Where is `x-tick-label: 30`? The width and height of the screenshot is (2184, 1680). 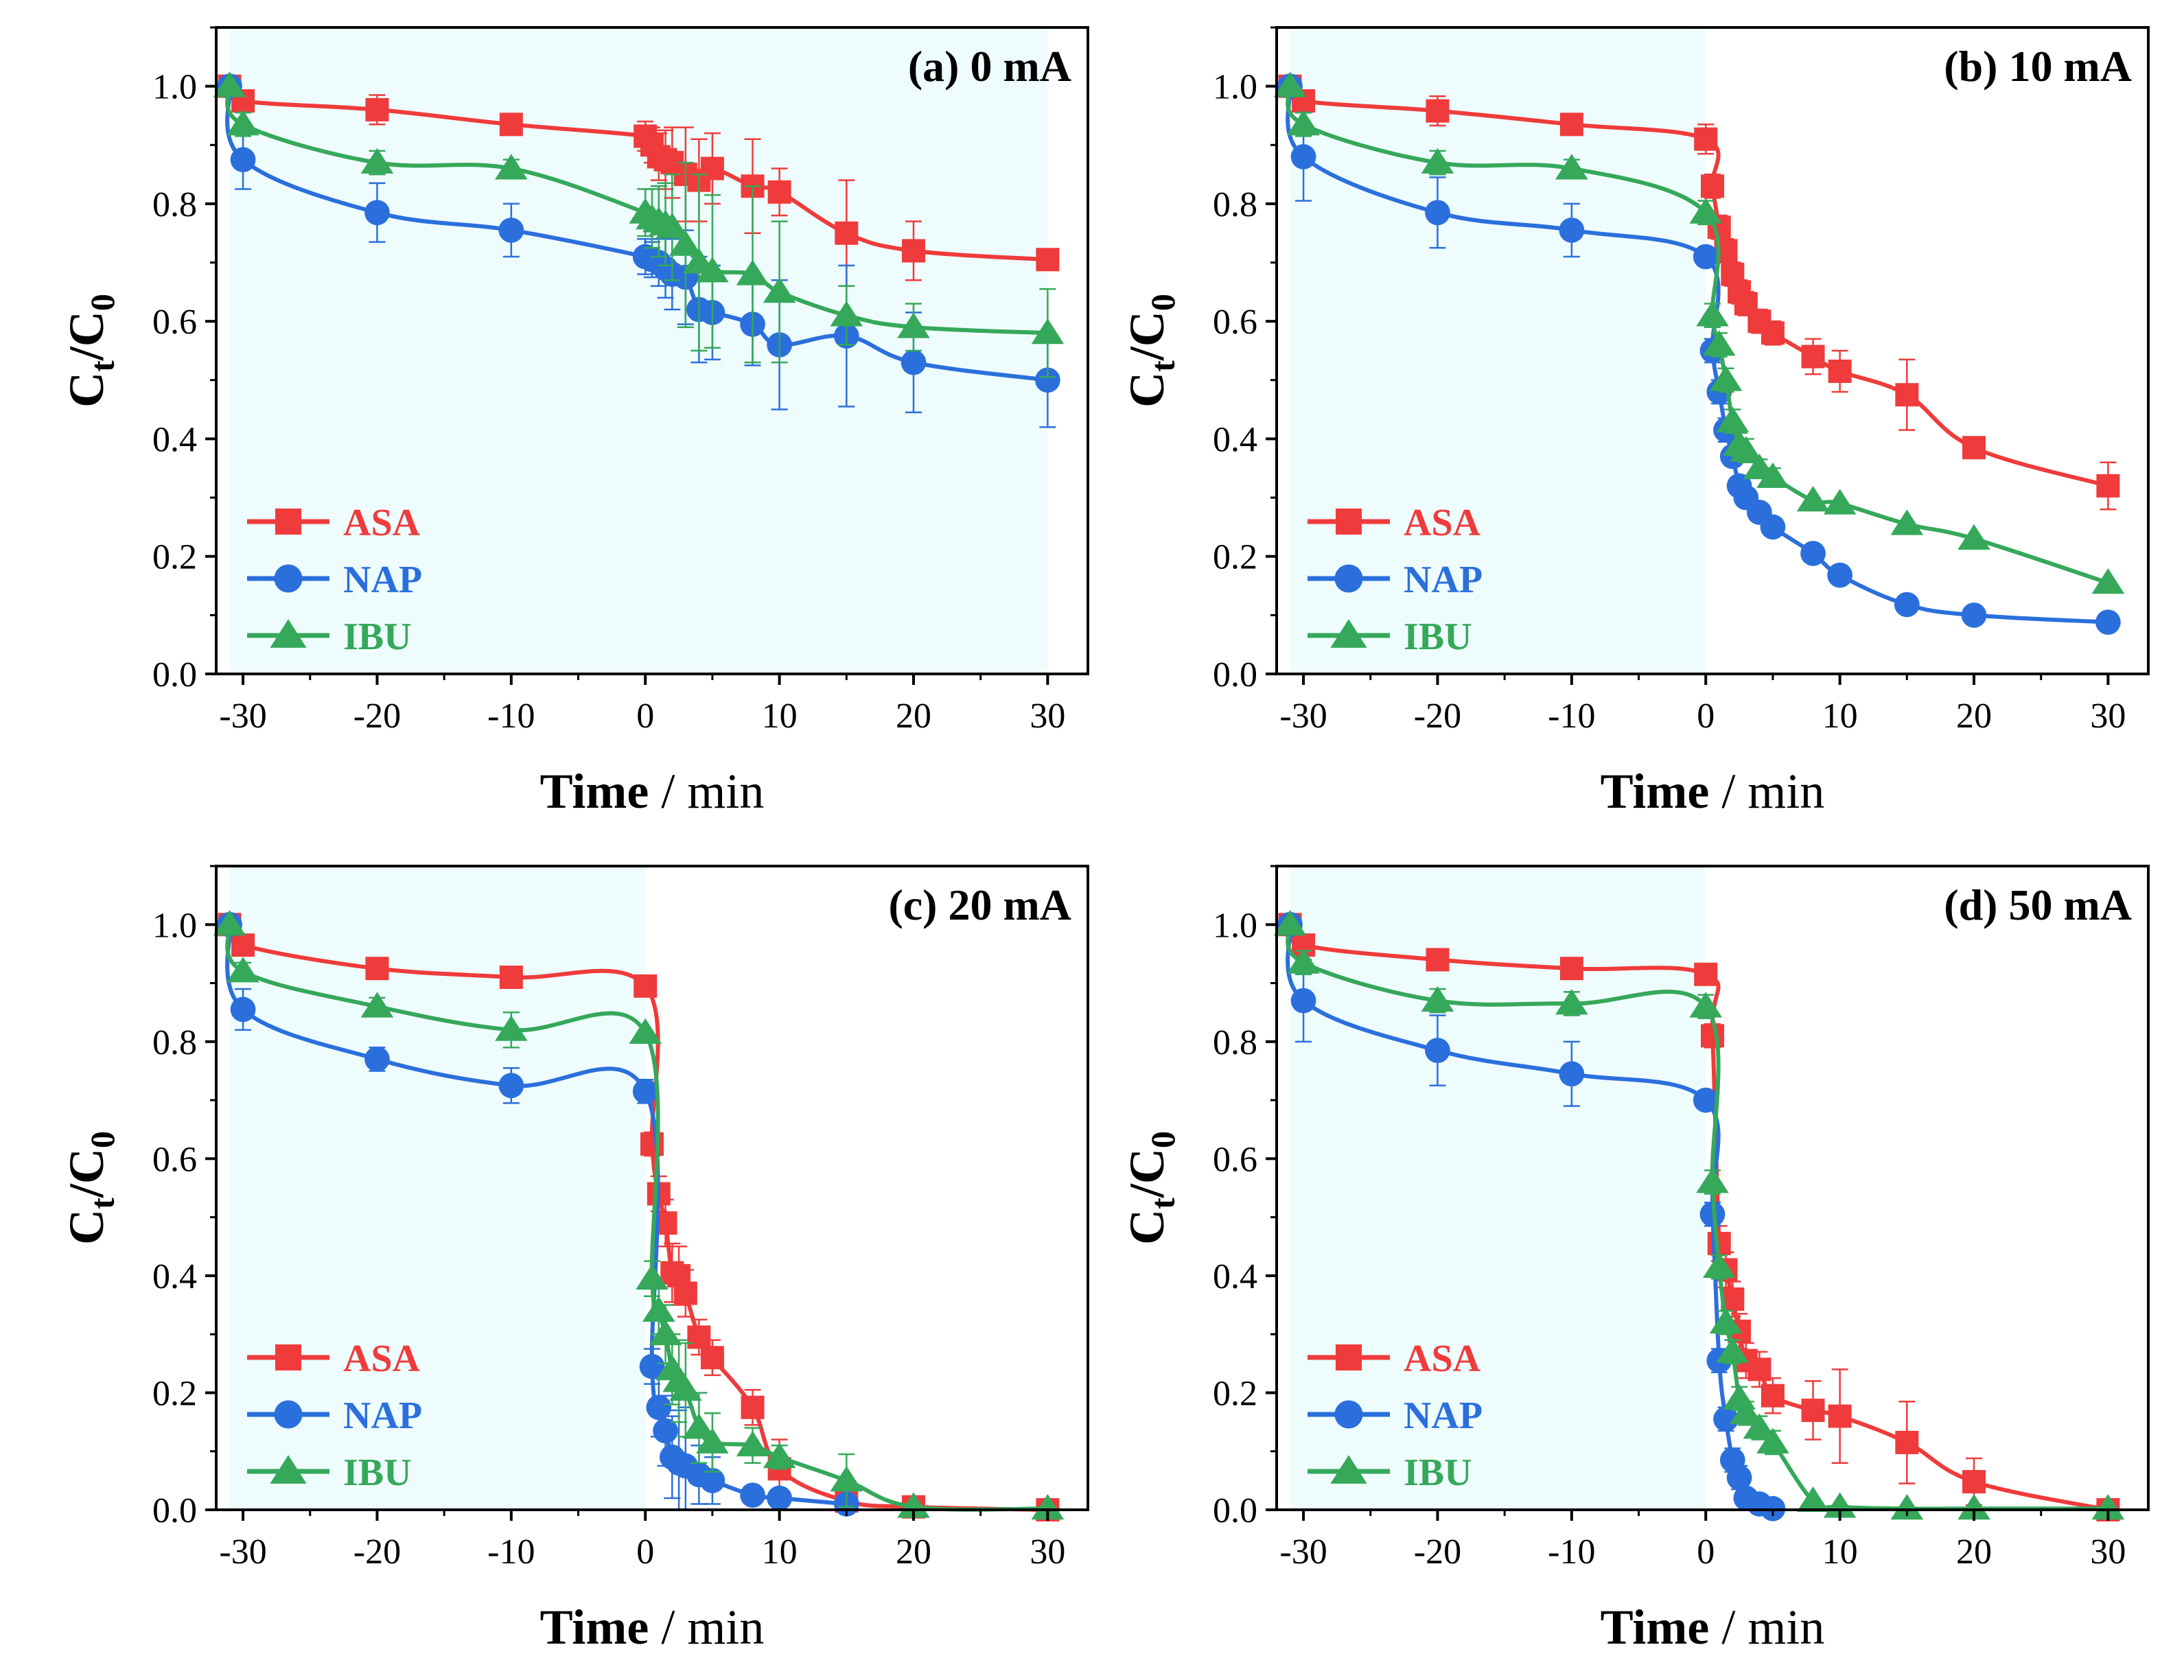 x-tick-label: 30 is located at coordinates (1047, 716).